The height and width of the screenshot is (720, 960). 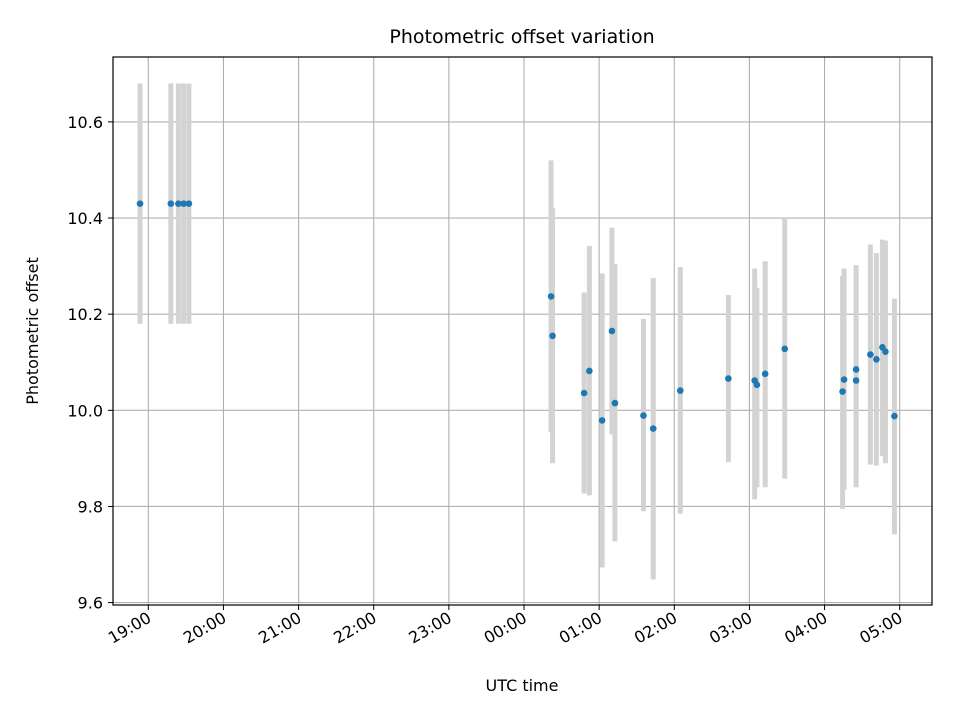 What do you see at coordinates (85, 410) in the screenshot?
I see `y-tick-label: 10.0` at bounding box center [85, 410].